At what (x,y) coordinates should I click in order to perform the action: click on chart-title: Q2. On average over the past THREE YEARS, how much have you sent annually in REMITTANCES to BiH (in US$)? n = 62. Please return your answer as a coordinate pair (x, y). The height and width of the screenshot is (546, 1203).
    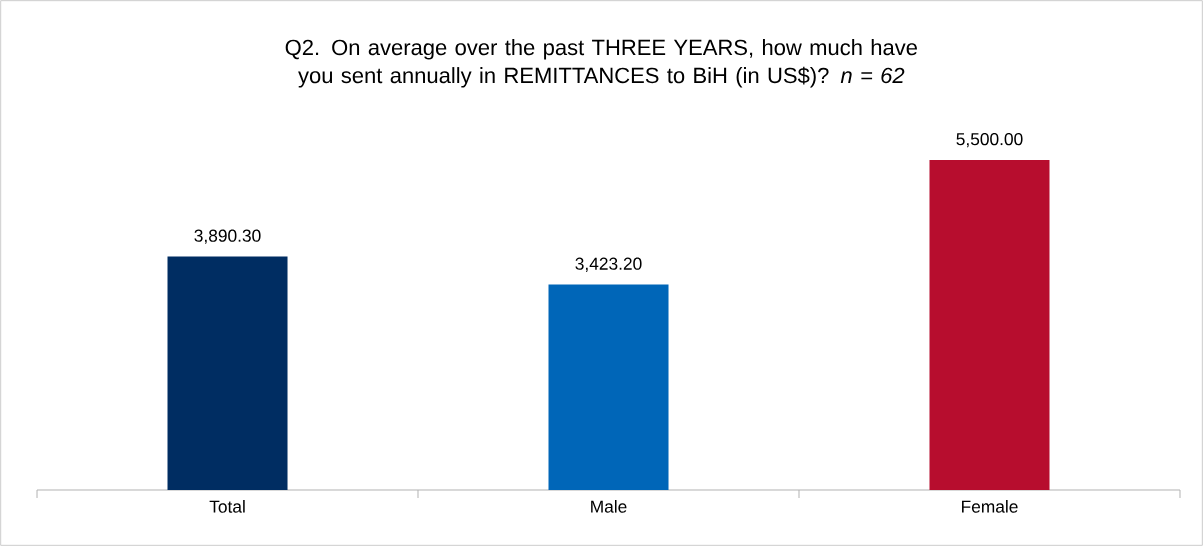
    Looking at the image, I should click on (601, 63).